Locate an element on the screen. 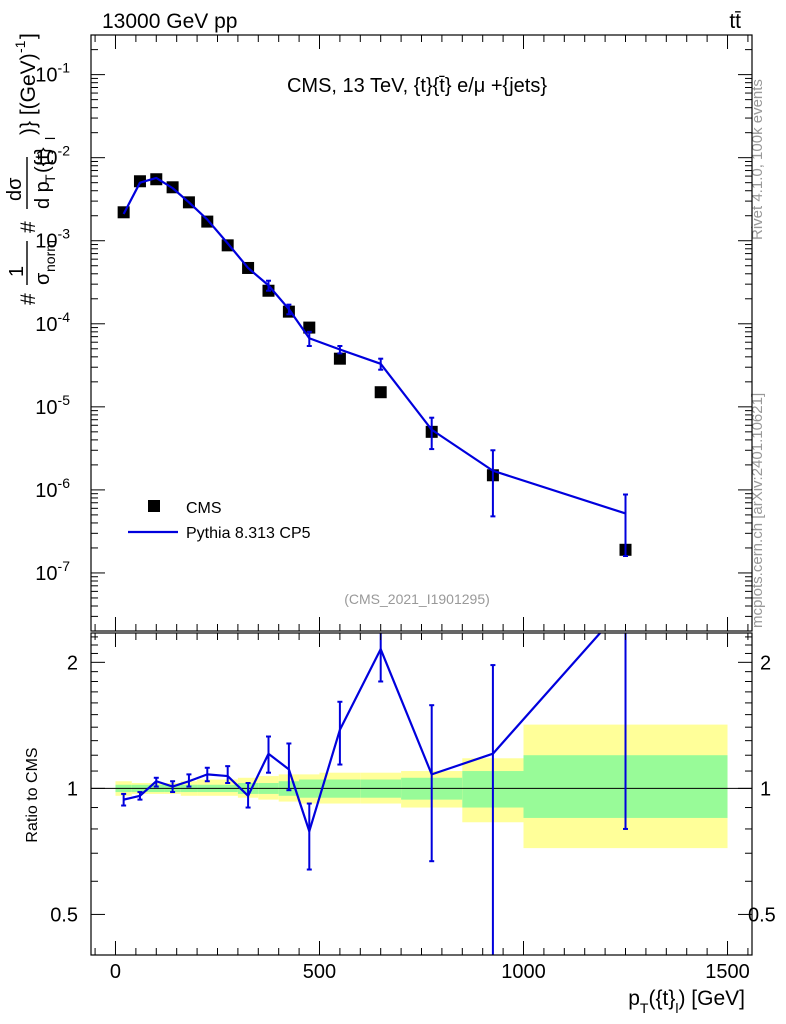 This screenshot has height=1024, width=786. x-tick-label-500: 500 is located at coordinates (319, 972).